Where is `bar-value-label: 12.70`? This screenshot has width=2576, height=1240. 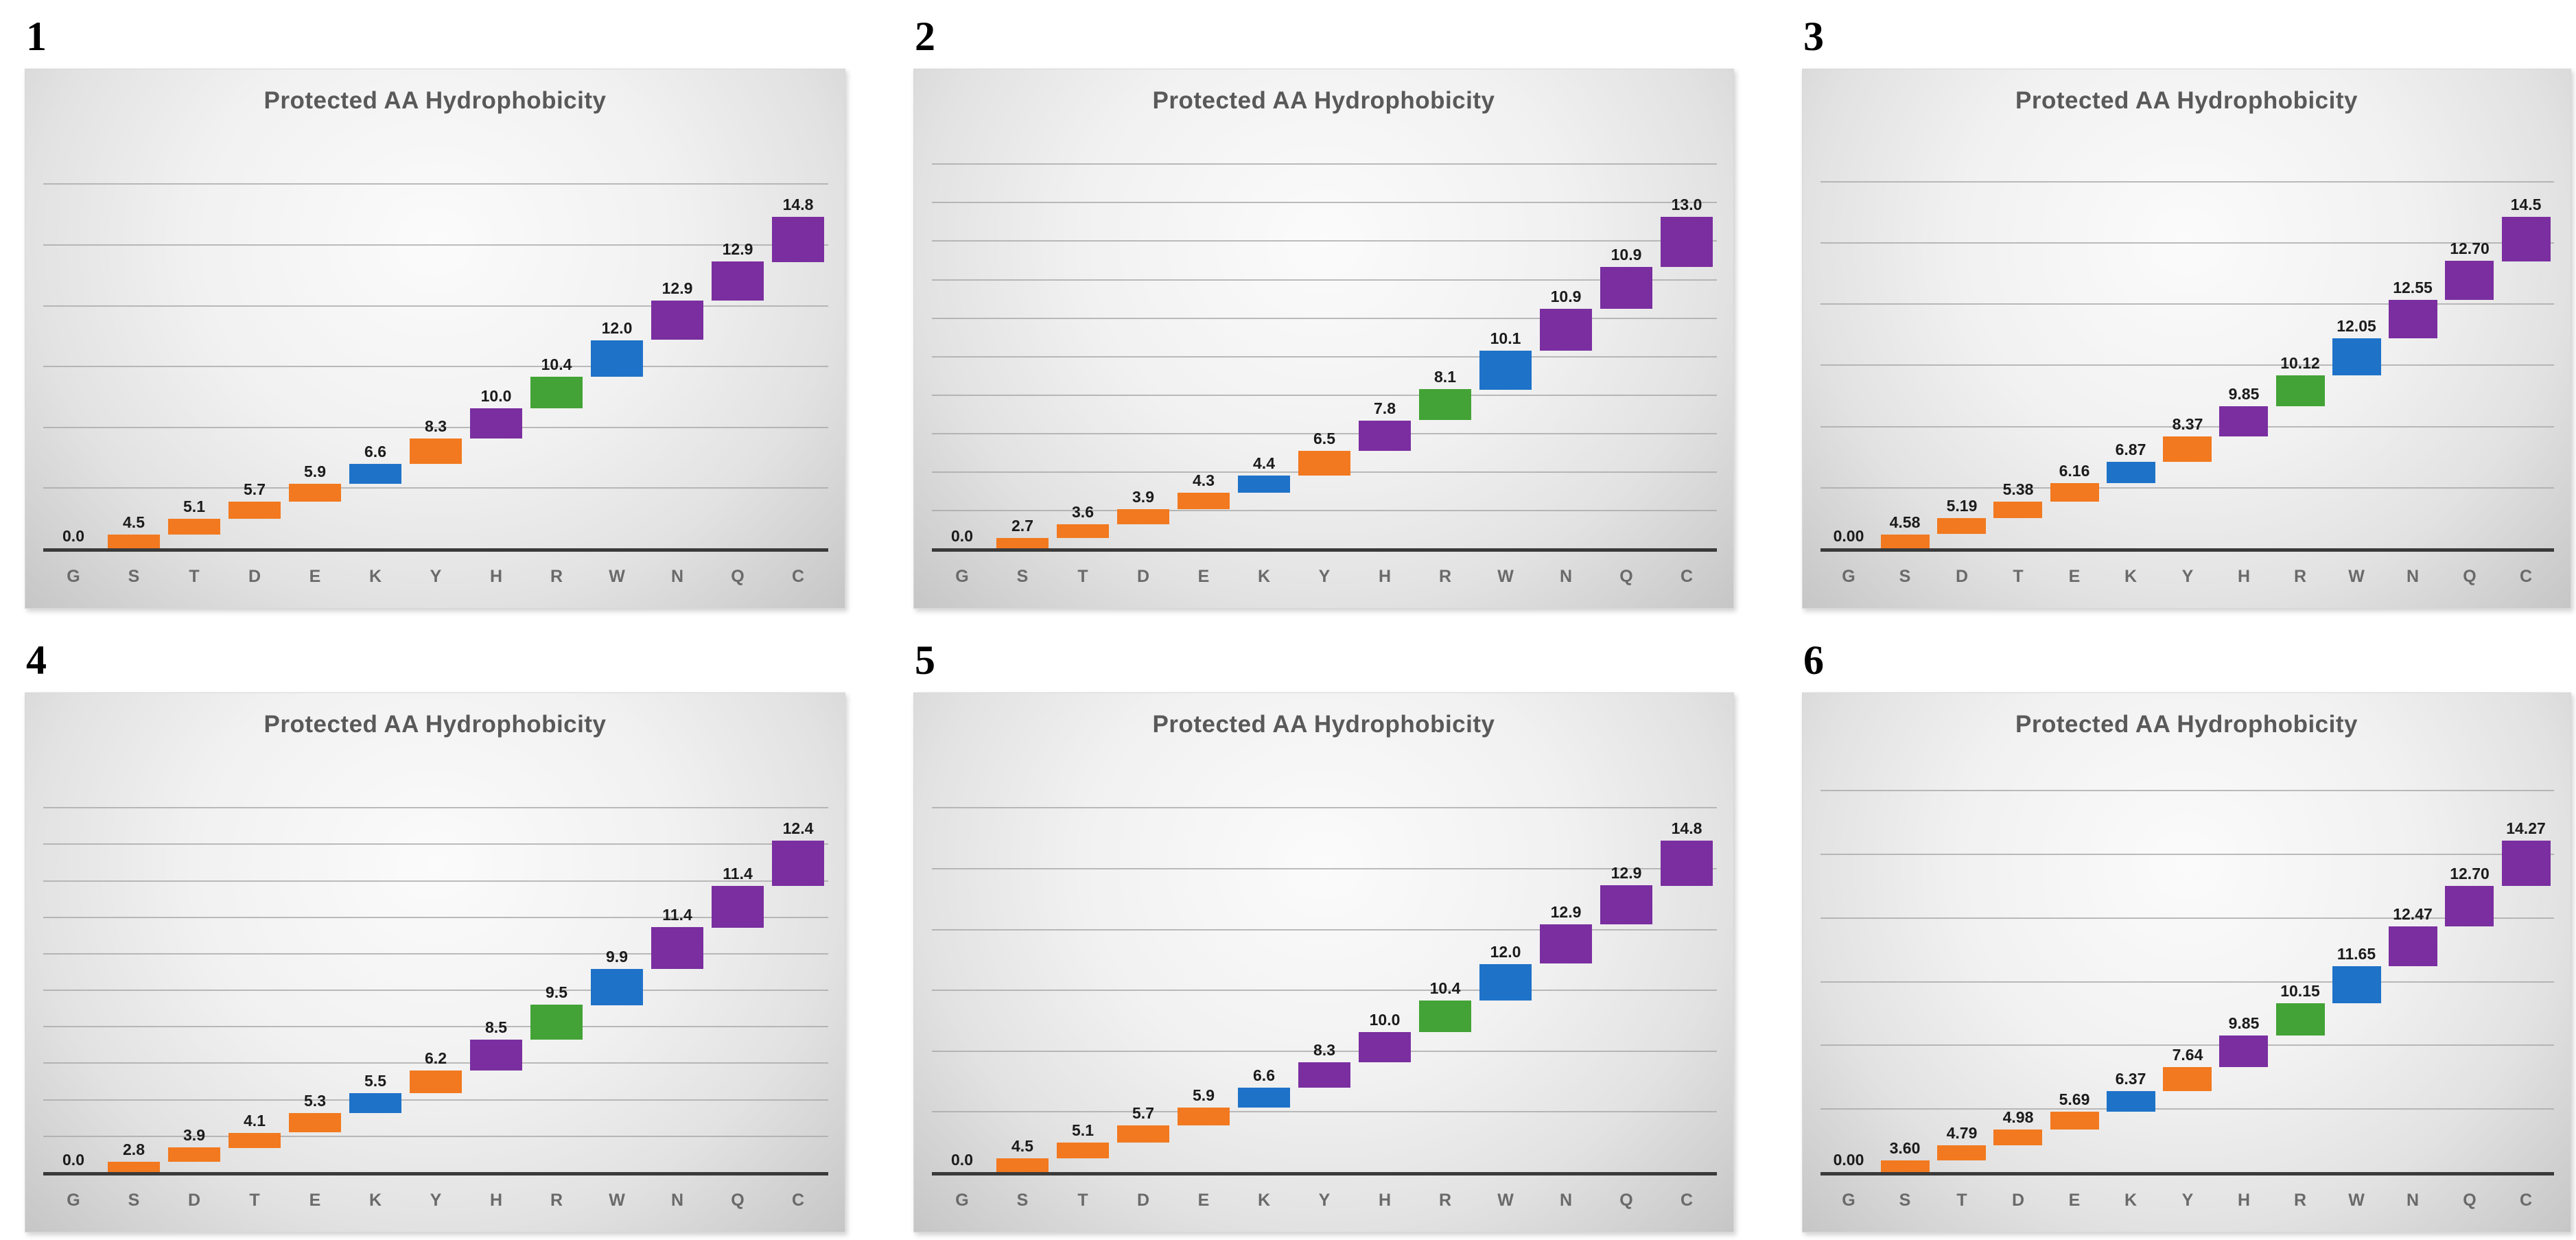 bar-value-label: 12.70 is located at coordinates (2470, 248).